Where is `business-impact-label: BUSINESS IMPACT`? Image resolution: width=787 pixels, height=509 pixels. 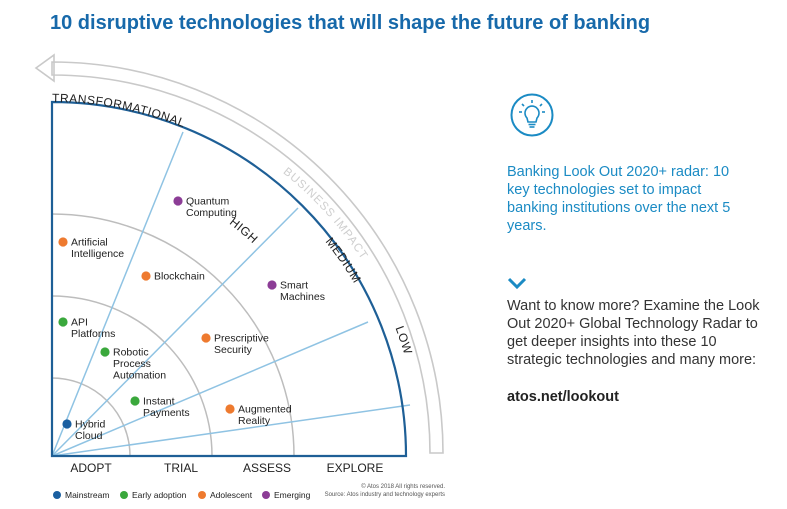 business-impact-label: BUSINESS IMPACT is located at coordinates (325, 214).